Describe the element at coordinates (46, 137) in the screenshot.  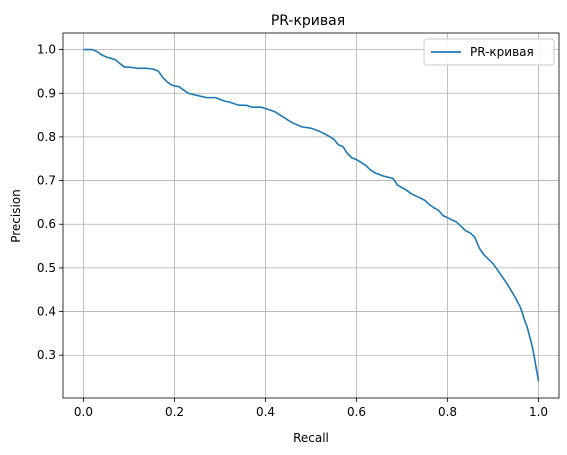
I see `y-tick-label: 0.8` at that location.